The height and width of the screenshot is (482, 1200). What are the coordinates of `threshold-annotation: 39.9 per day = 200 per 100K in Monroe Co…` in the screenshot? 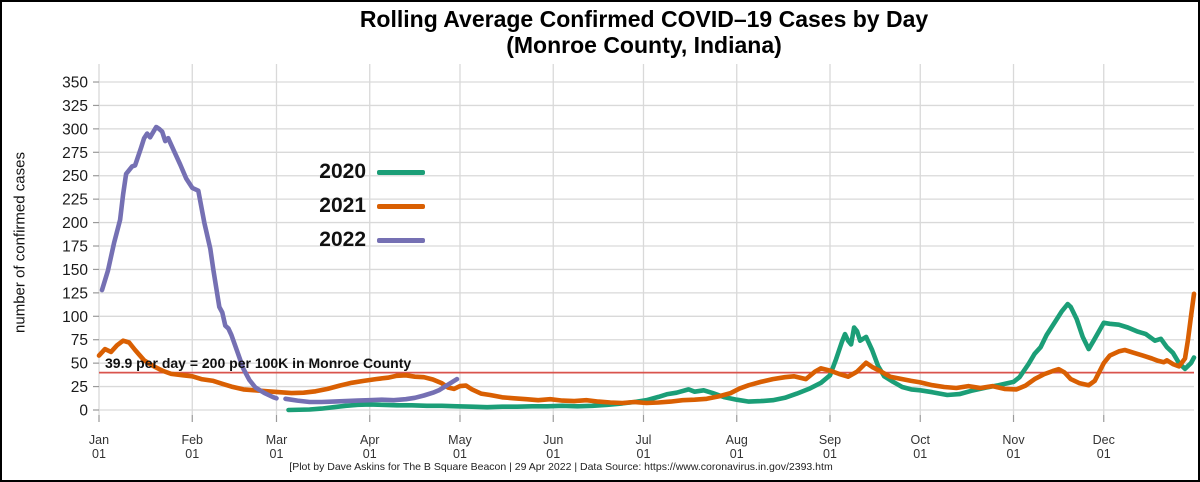 It's located at (258, 362).